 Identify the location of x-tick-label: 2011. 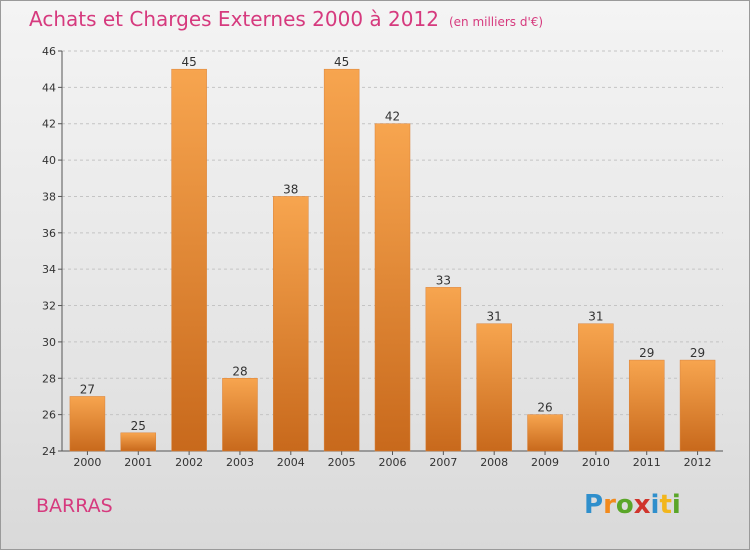
(647, 462).